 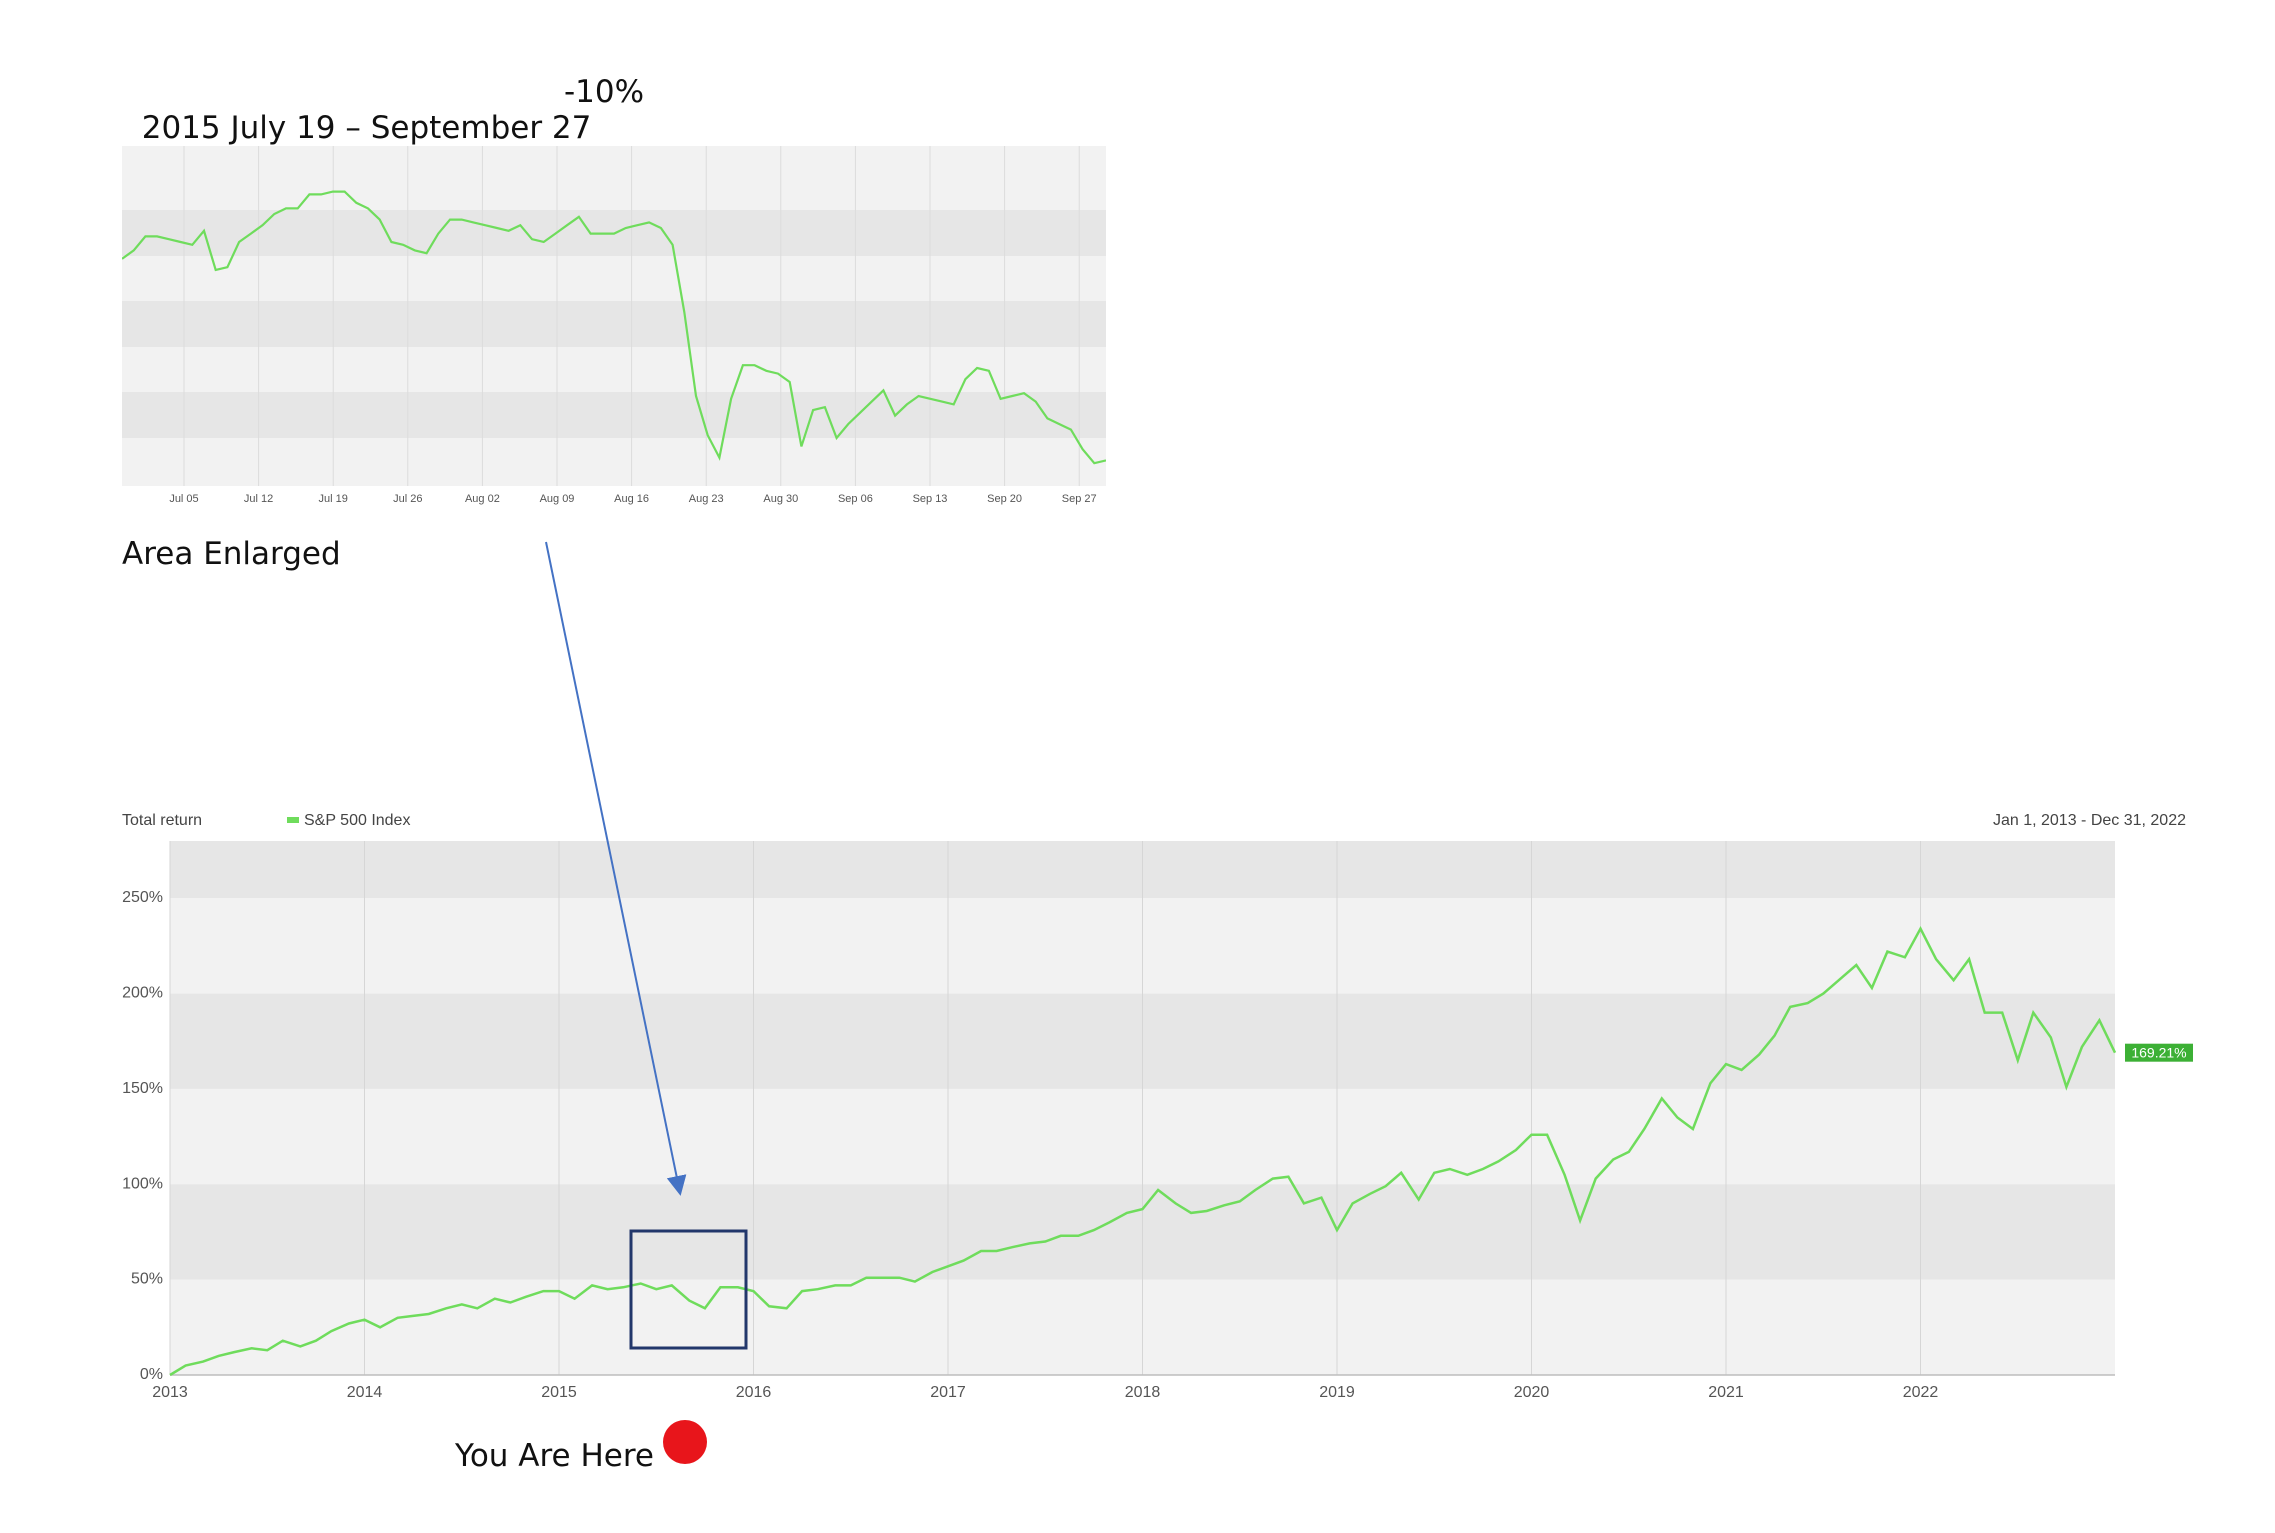 I want to click on main-y-tick-label: 200%, so click(x=142, y=993).